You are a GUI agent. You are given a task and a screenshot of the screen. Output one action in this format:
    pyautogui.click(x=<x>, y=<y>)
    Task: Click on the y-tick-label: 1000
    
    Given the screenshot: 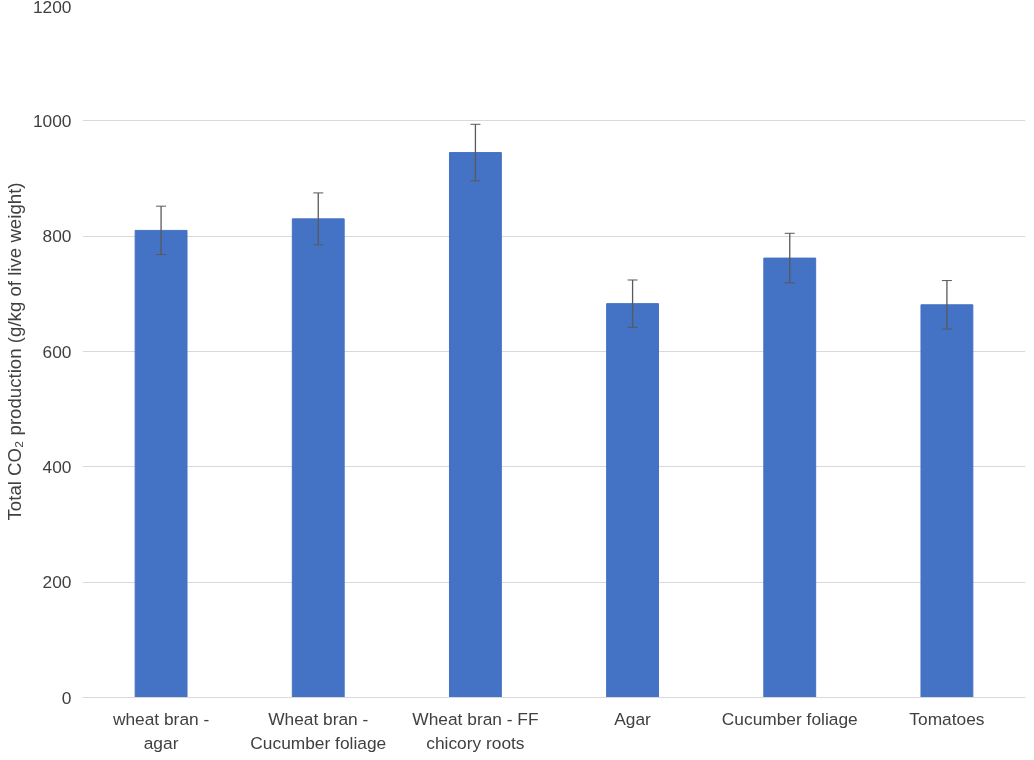 What is the action you would take?
    pyautogui.click(x=52, y=120)
    